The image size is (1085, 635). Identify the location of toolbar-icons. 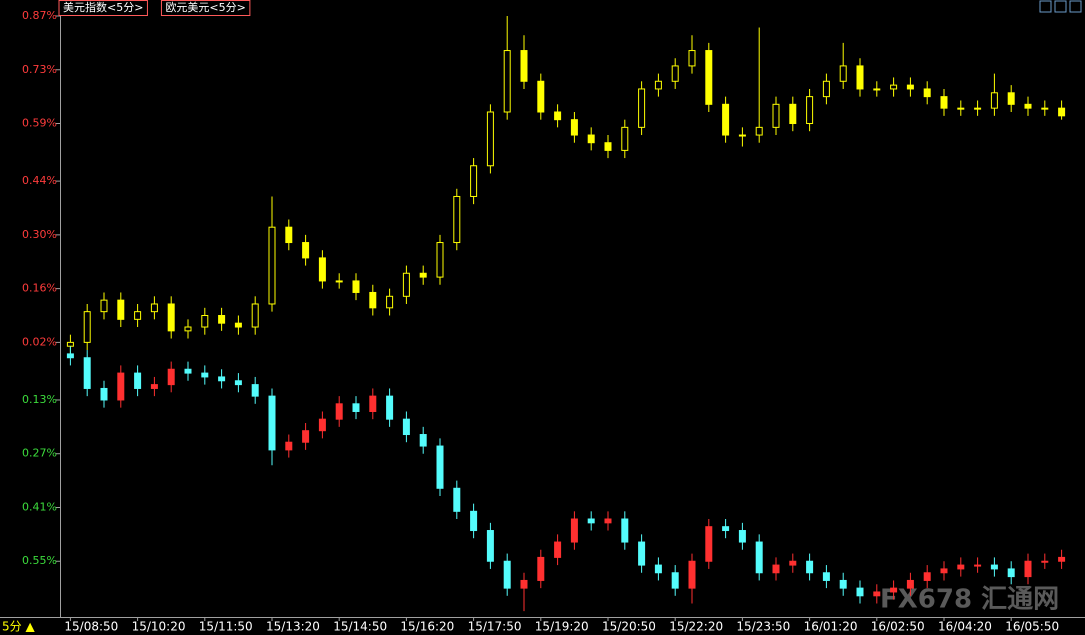
(1060, 6).